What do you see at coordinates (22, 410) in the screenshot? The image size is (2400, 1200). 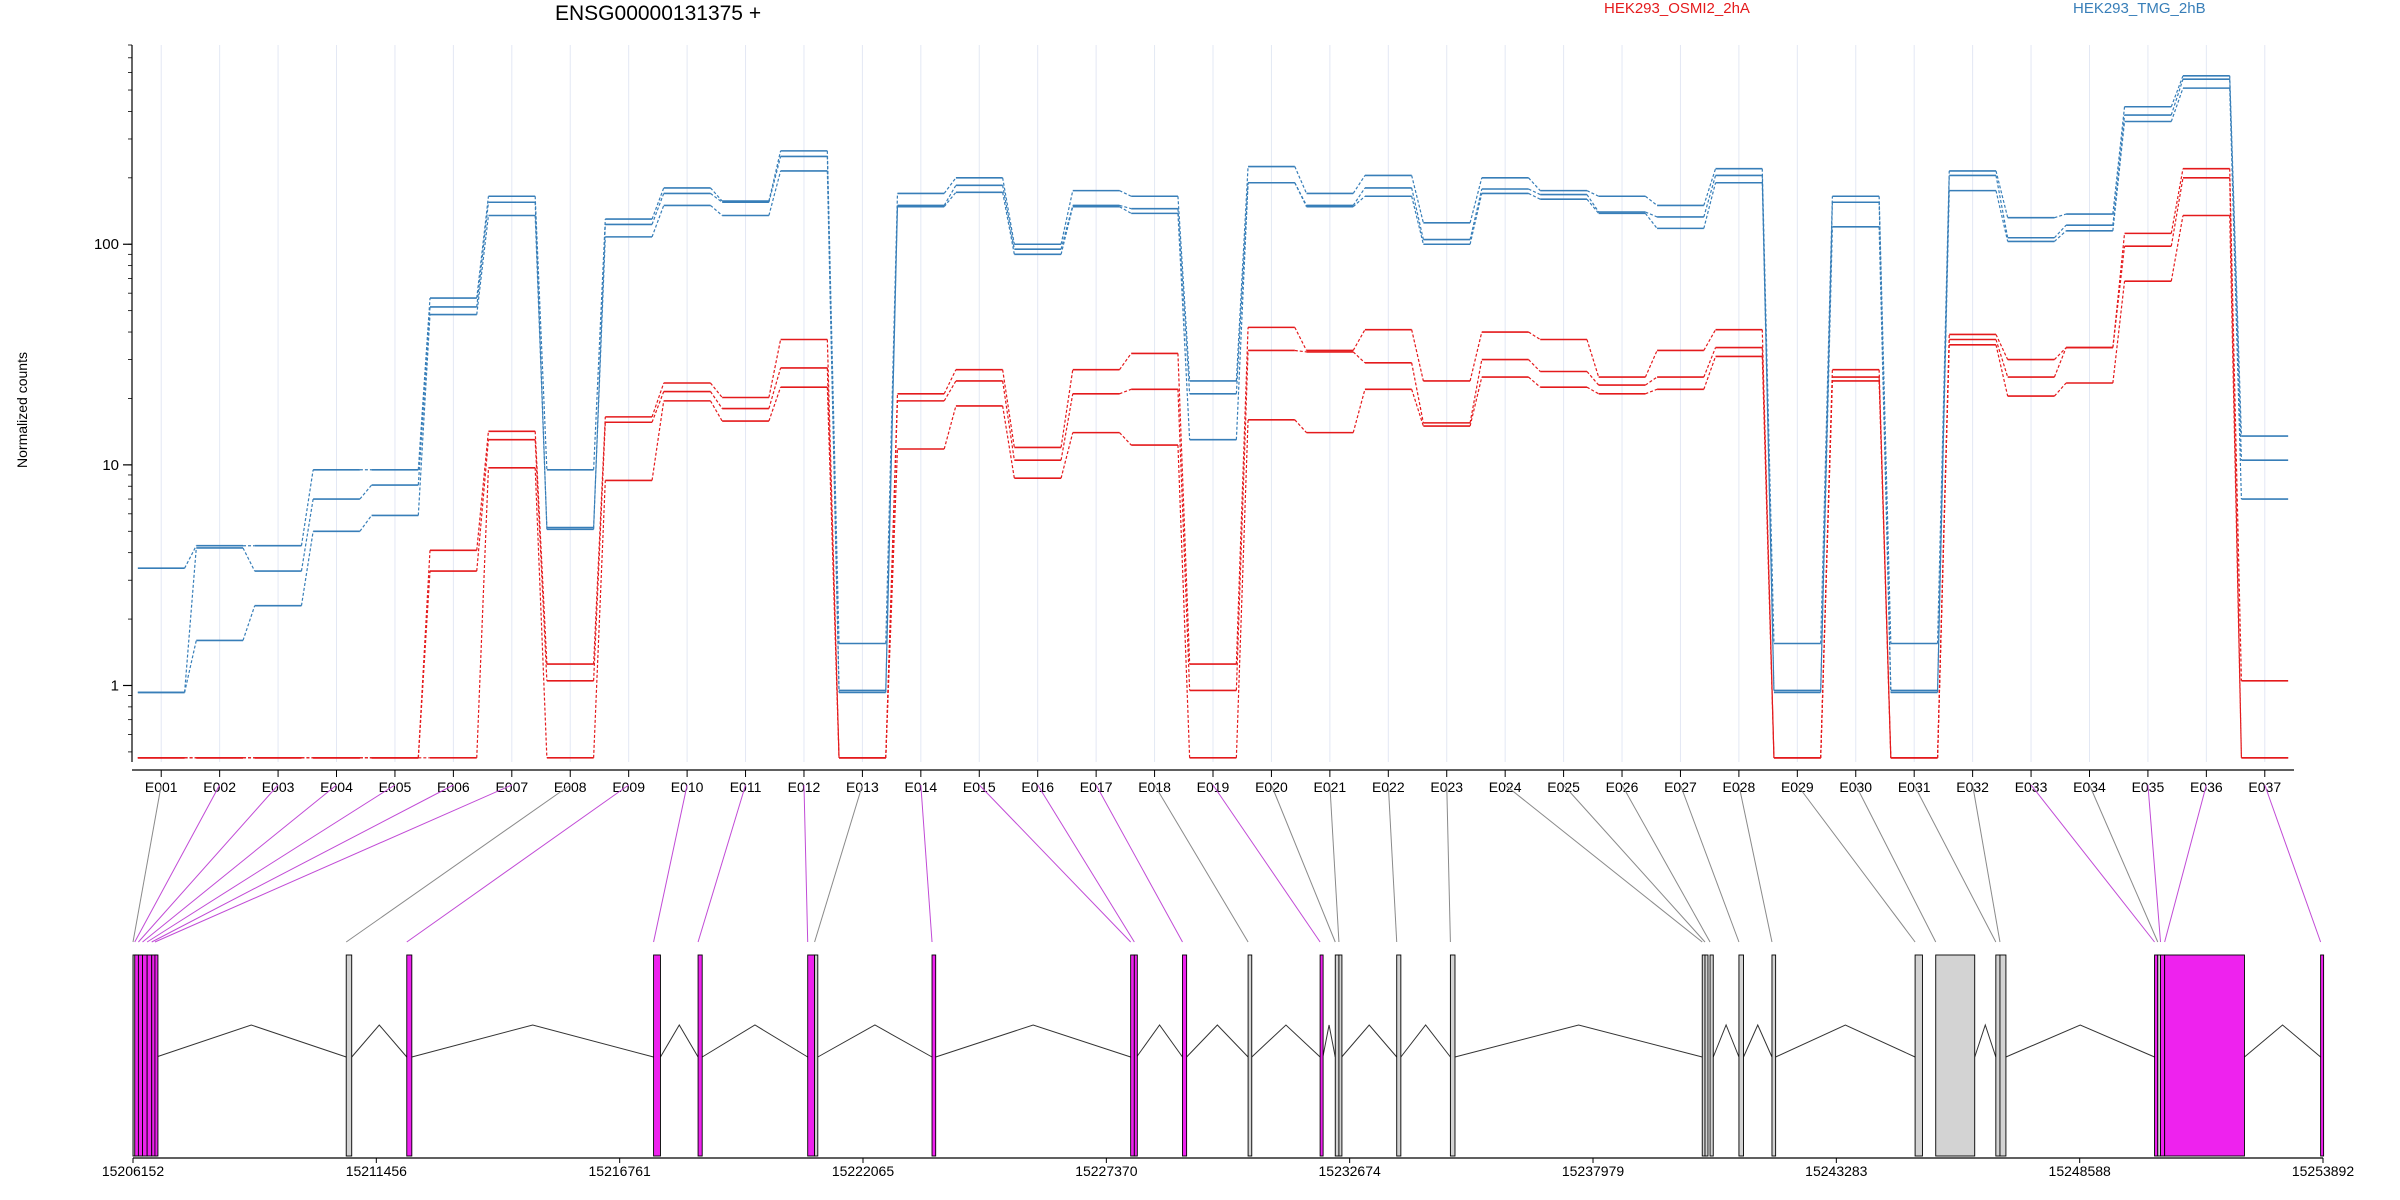 I see `y-axis-label: Normalized counts` at bounding box center [22, 410].